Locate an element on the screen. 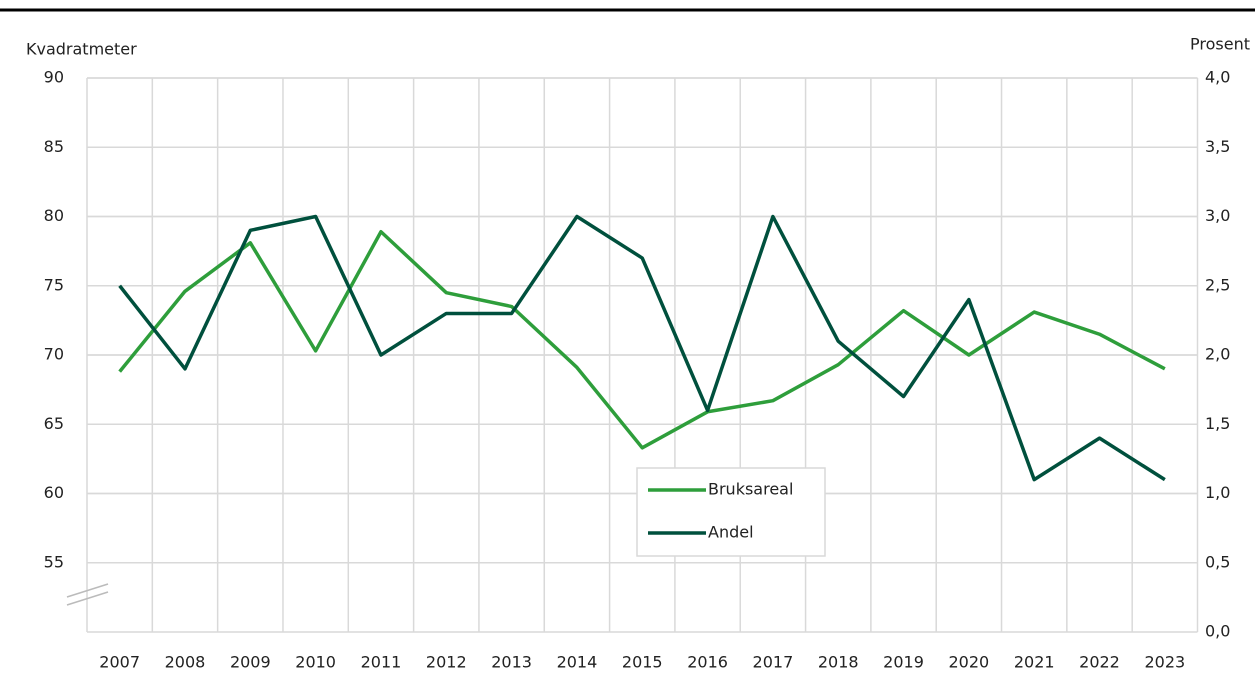 The image size is (1255, 675). y2-axis-label: Prosent is located at coordinates (1220, 44).